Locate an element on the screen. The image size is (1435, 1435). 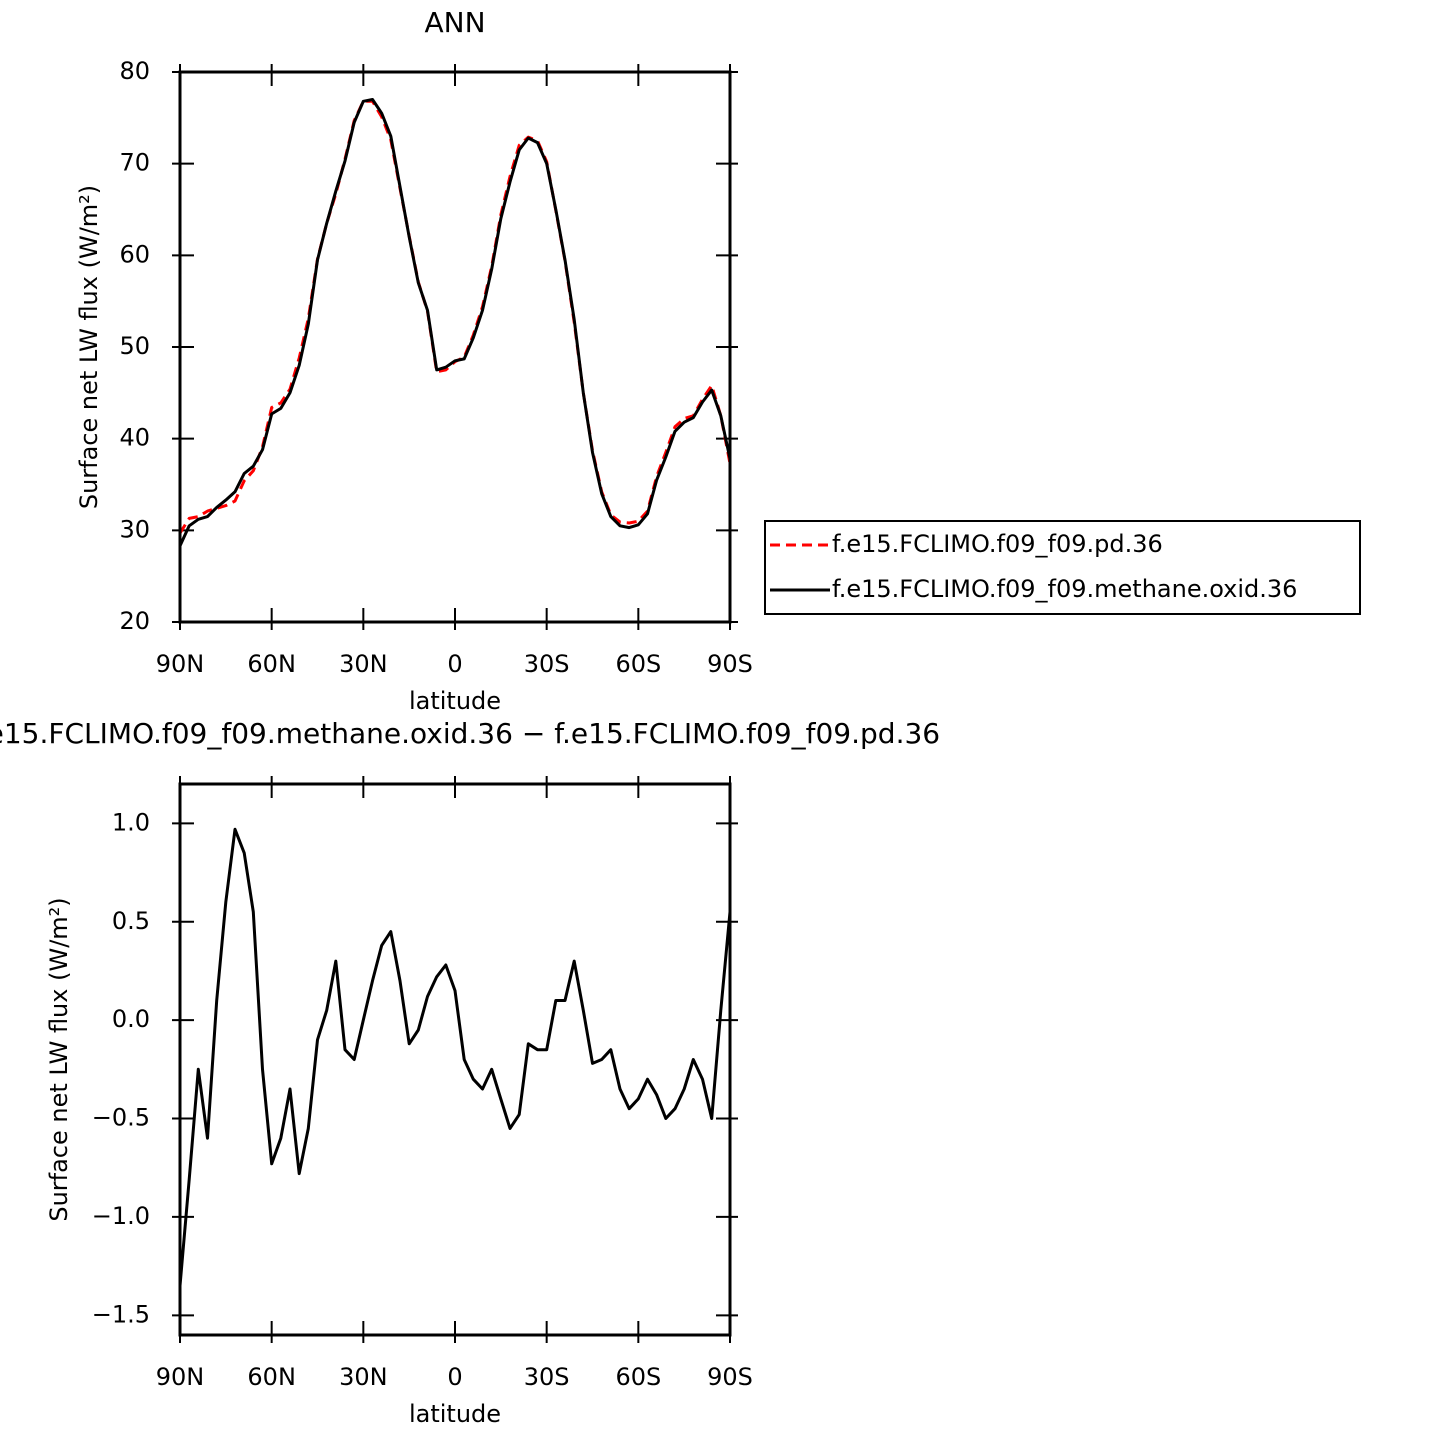
y-tick-label: 30 is located at coordinates (134, 529).